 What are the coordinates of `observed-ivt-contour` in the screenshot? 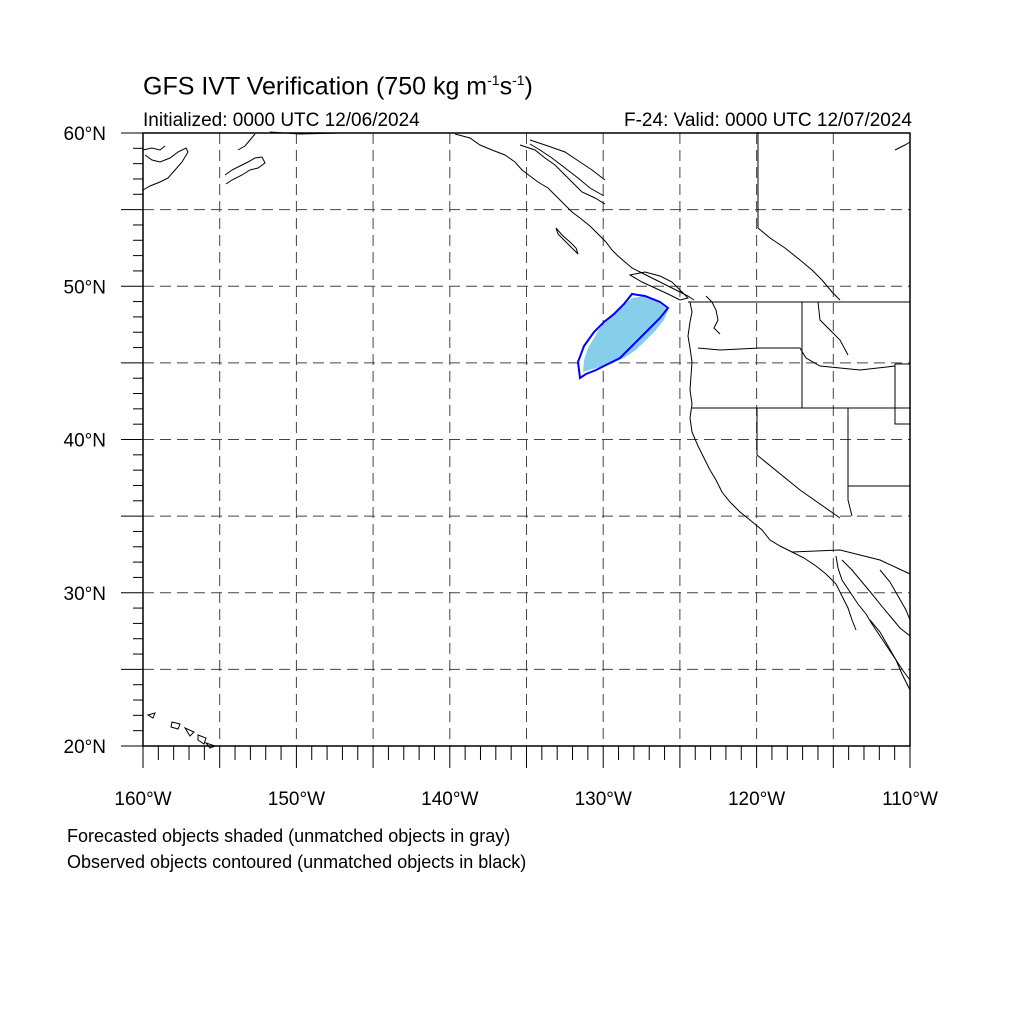 It's located at (623, 336).